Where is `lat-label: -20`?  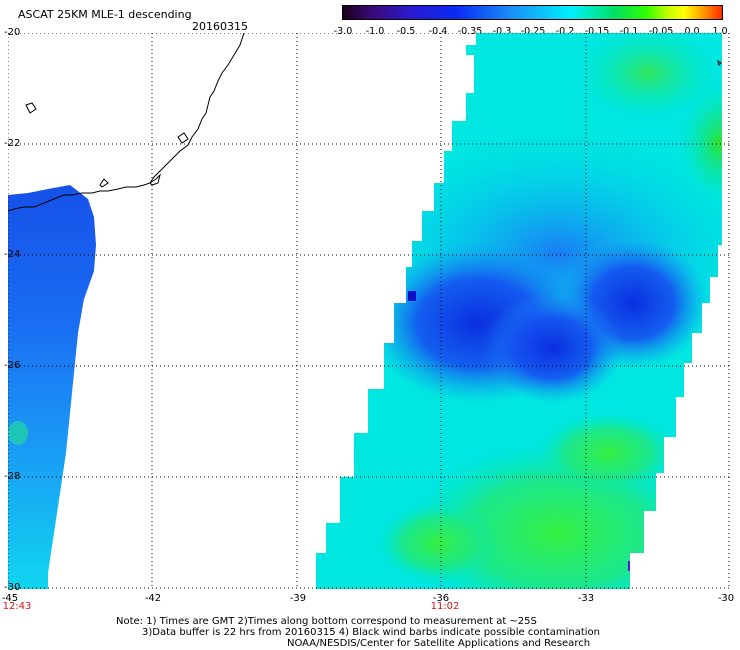 lat-label: -20 is located at coordinates (12, 32).